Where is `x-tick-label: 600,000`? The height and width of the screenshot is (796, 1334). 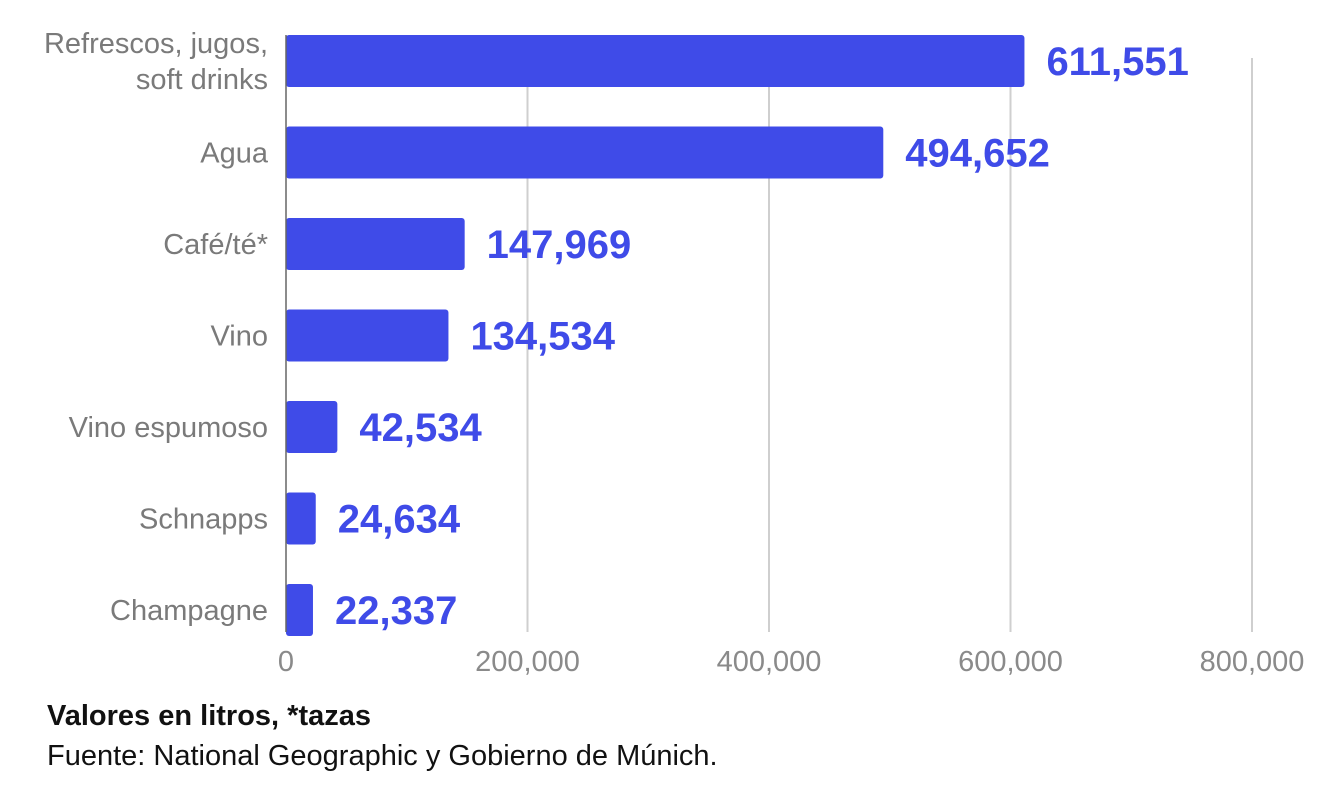 x-tick-label: 600,000 is located at coordinates (1010, 662).